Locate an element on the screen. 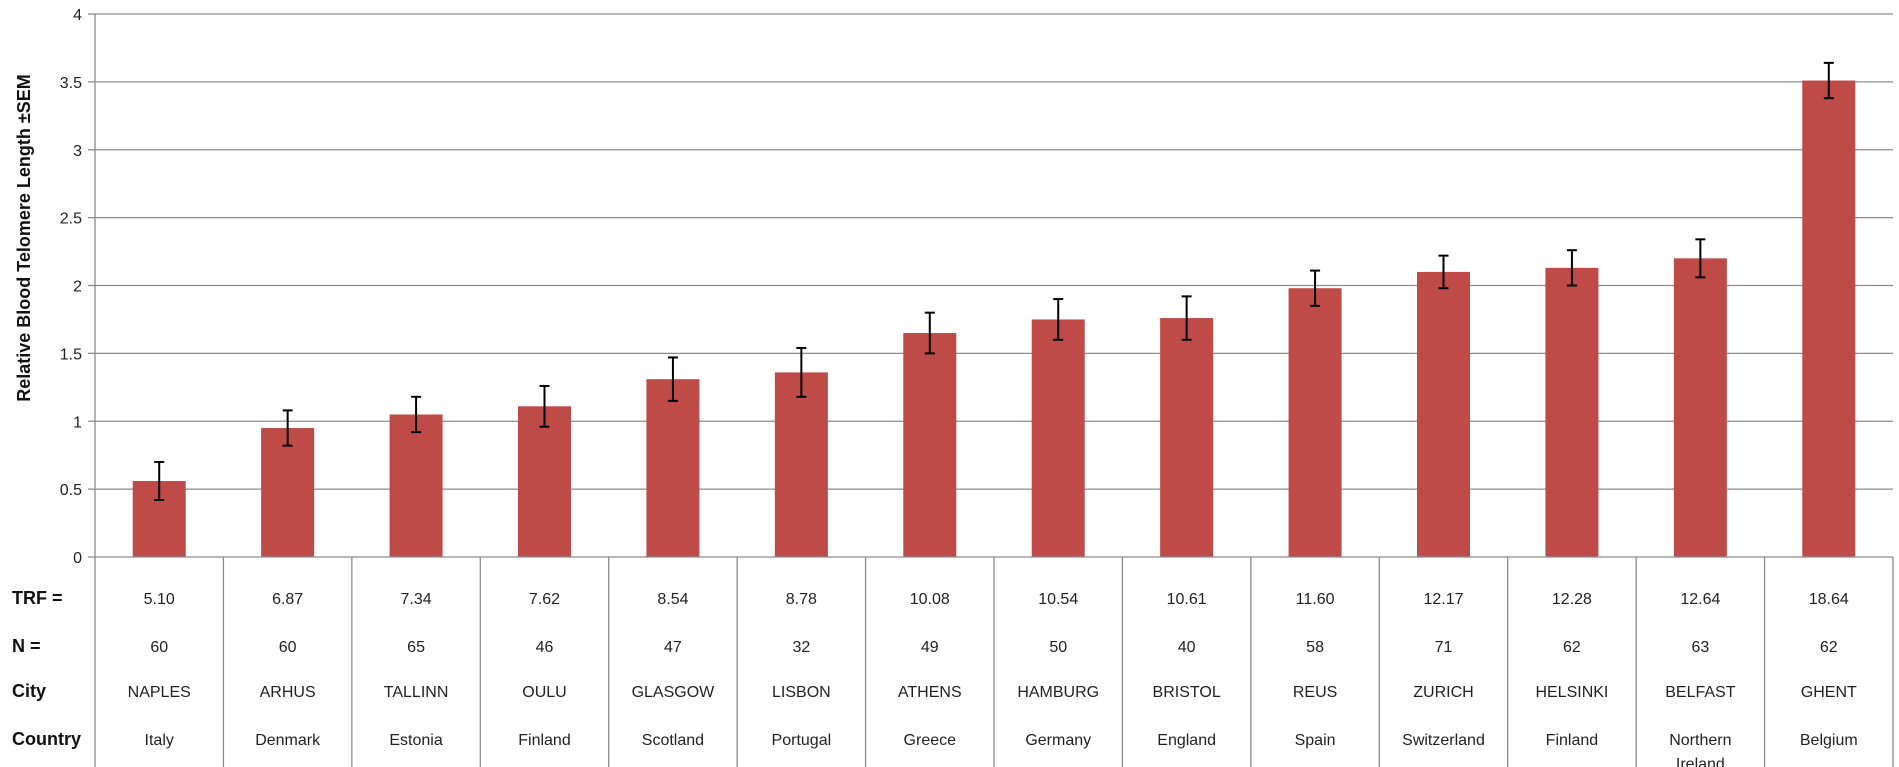 Image resolution: width=1899 pixels, height=767 pixels. table-cell: Belgium is located at coordinates (1829, 740).